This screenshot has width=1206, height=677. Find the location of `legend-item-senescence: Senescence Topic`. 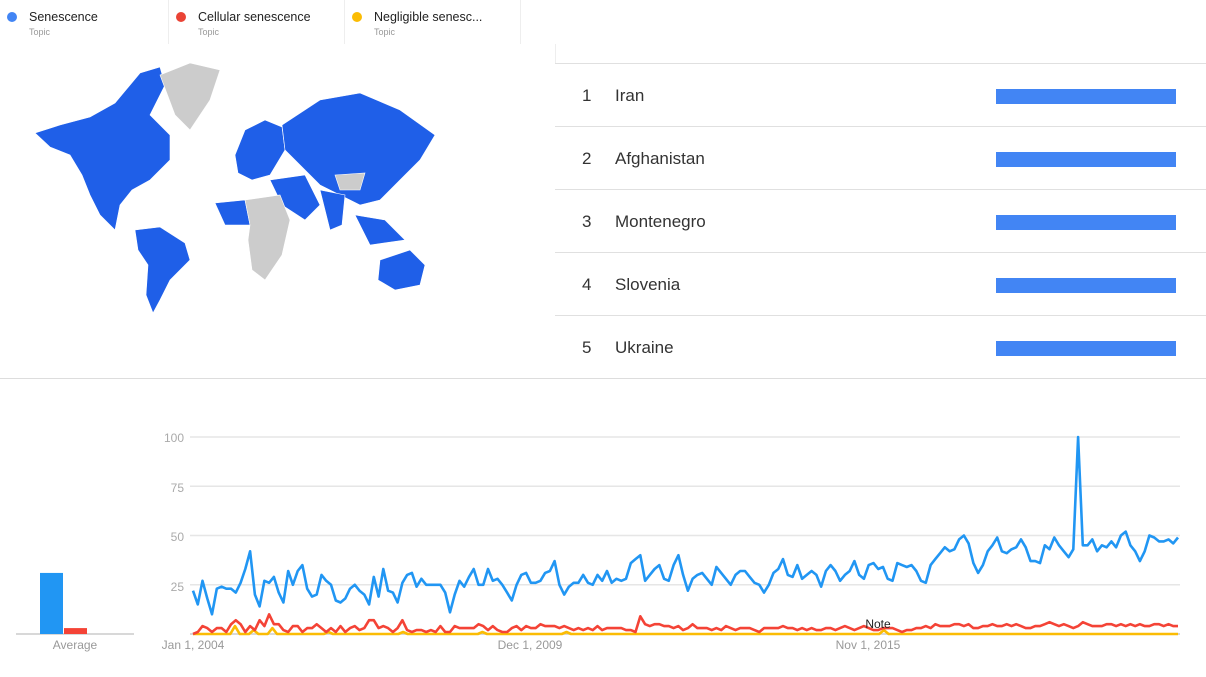

legend-item-senescence: Senescence Topic is located at coordinates (84, 22).